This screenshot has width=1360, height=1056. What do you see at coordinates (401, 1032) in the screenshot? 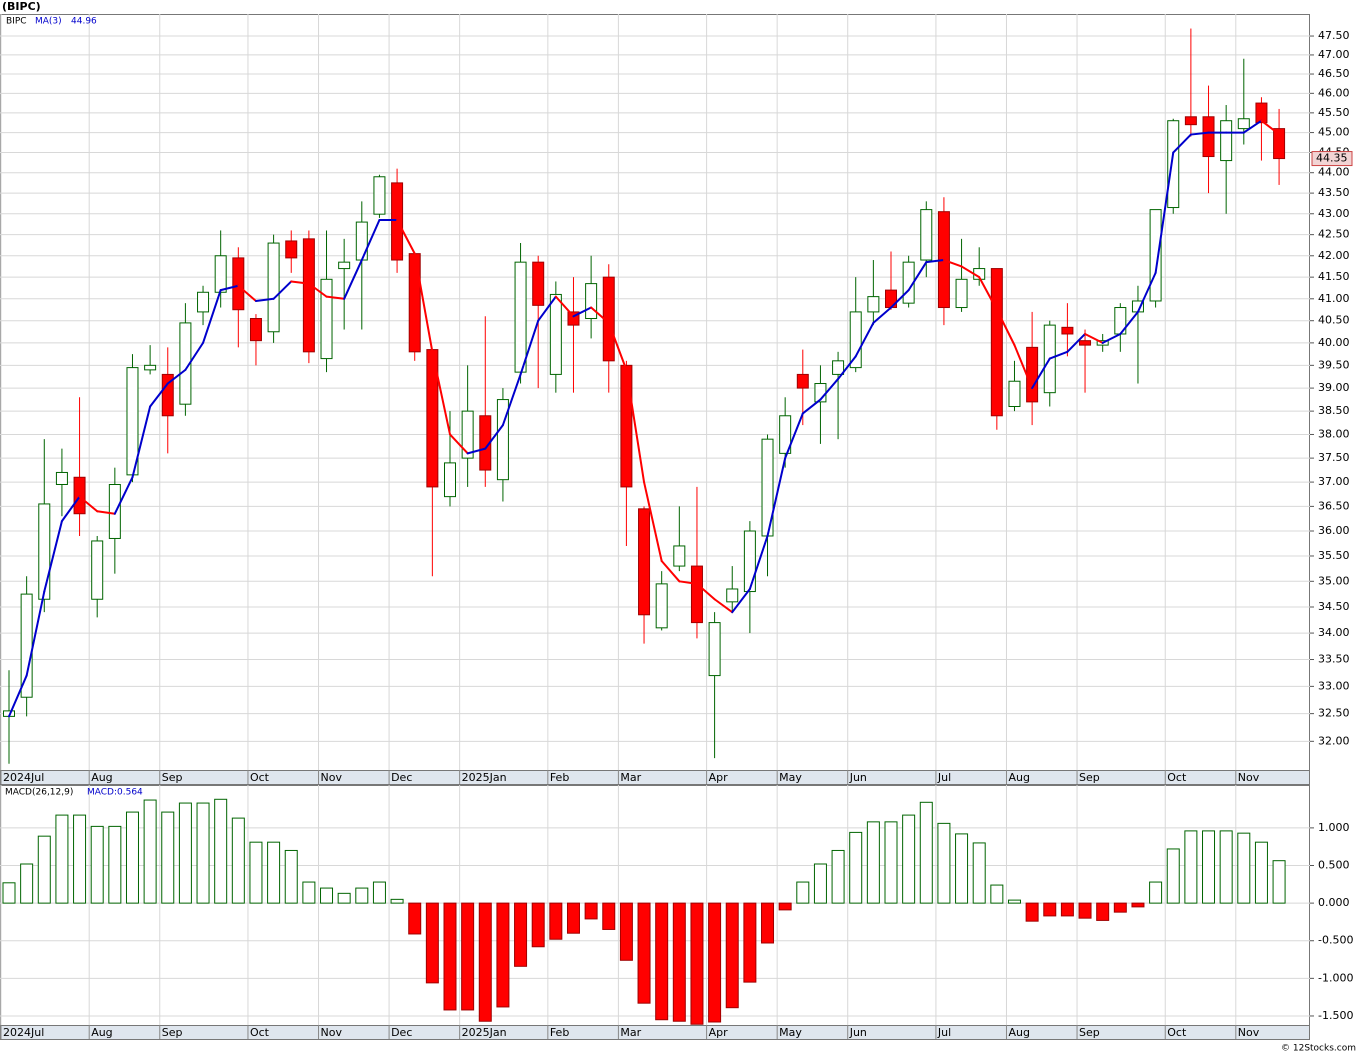
I see `x-tick-label: Dec` at bounding box center [401, 1032].